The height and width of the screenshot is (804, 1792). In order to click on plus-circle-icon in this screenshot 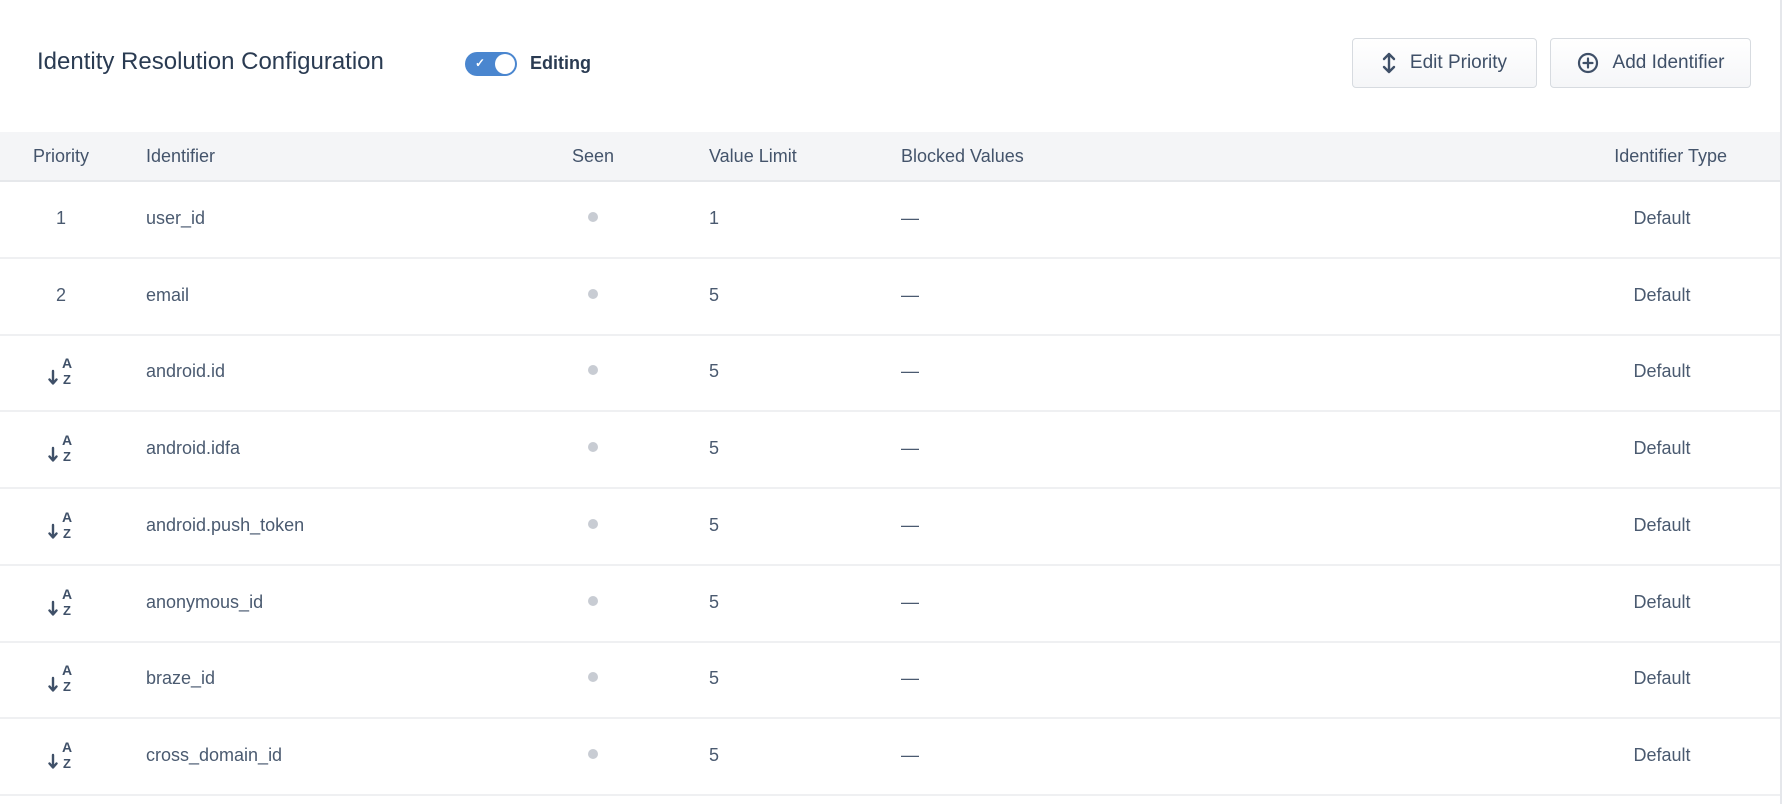, I will do `click(1587, 63)`.